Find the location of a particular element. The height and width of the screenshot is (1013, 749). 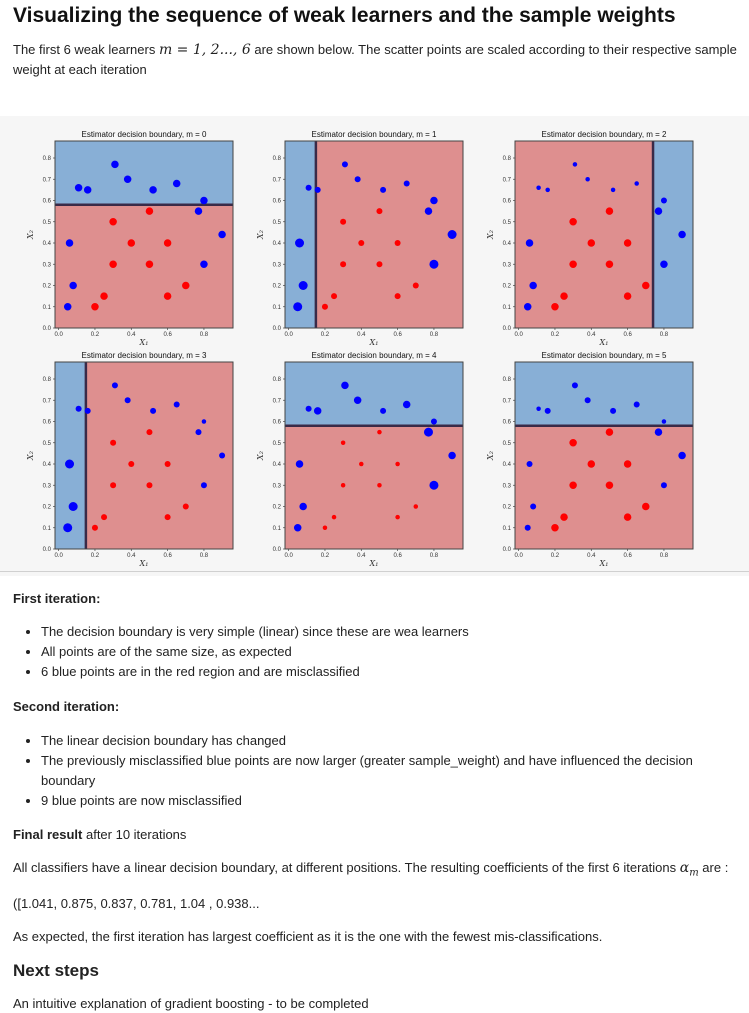

intro-math: m = 1, 2..., 6 is located at coordinates (204, 50).